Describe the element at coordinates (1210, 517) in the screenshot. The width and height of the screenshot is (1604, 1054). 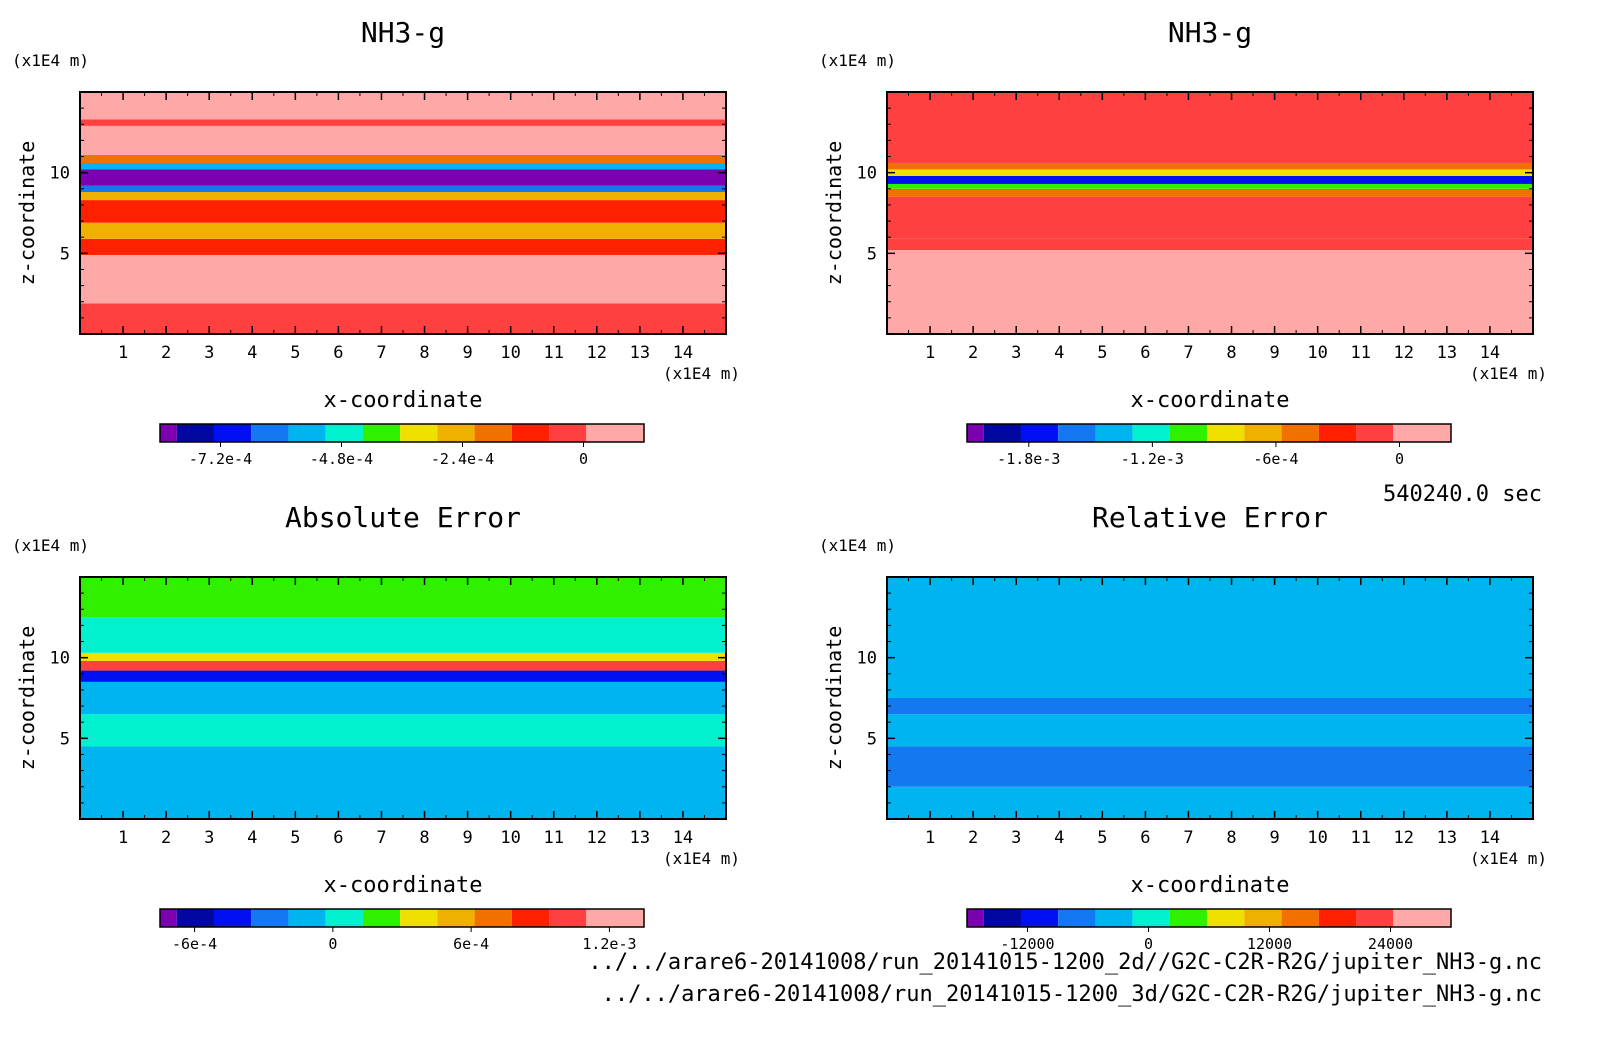
I see `chart-title: Relative Error` at that location.